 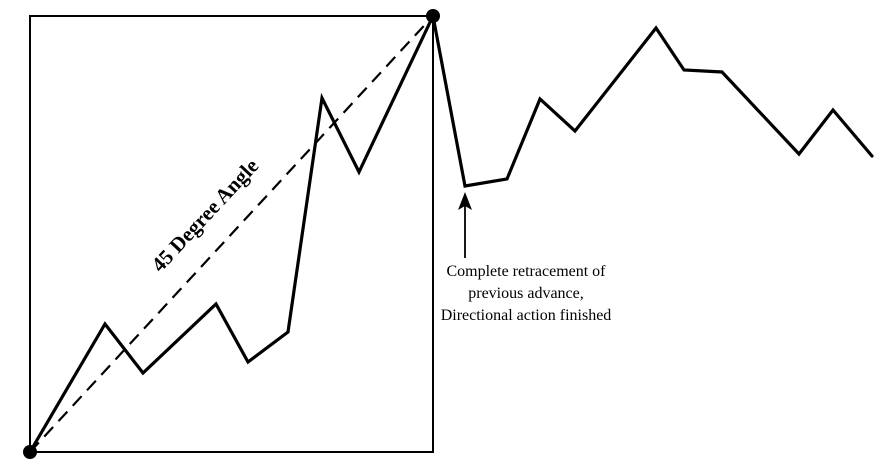 What do you see at coordinates (205, 215) in the screenshot?
I see `angle-label: 45 Degree Angle` at bounding box center [205, 215].